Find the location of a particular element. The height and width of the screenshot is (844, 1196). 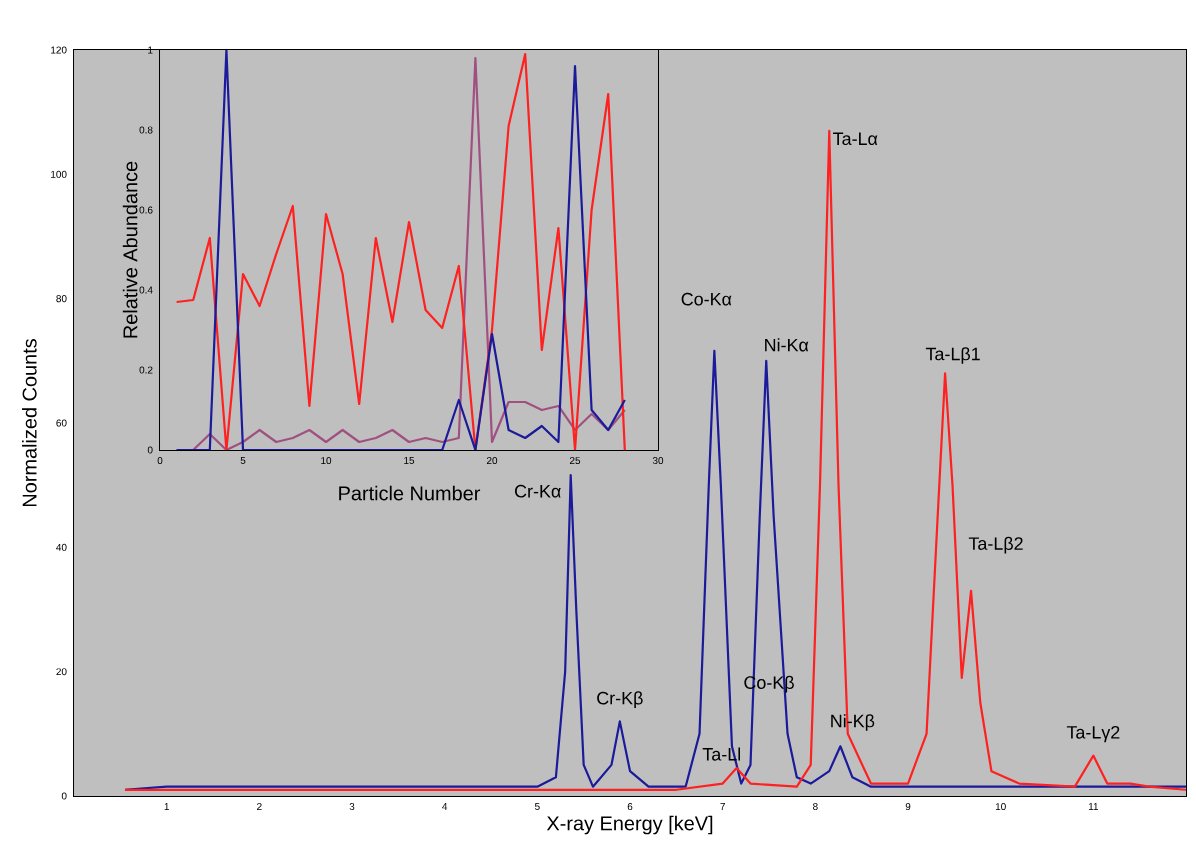

annotation: Ta-Lβ1 is located at coordinates (952, 355).